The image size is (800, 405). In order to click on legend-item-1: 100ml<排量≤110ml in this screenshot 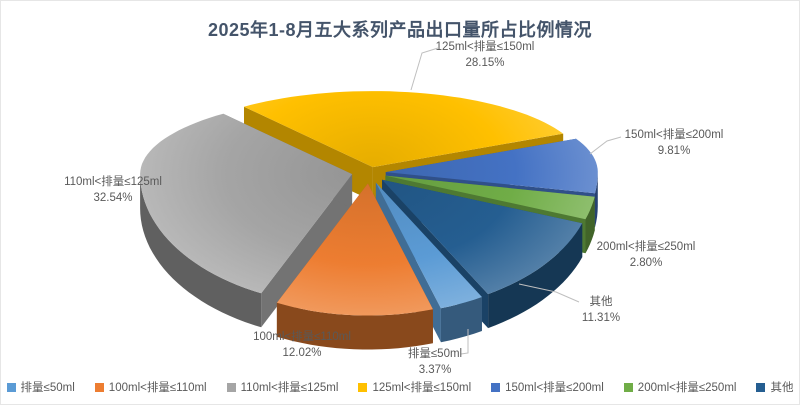, I will do `click(150, 387)`.